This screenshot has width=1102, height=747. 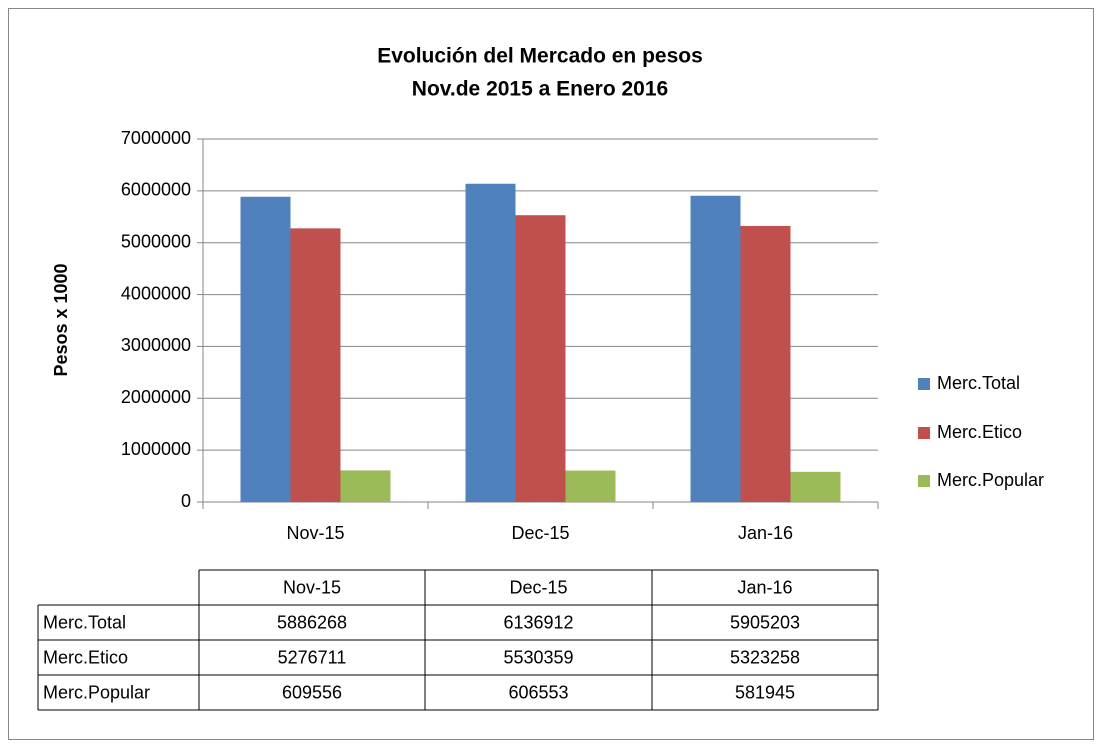 What do you see at coordinates (538, 657) in the screenshot?
I see `table-cell: 5530359` at bounding box center [538, 657].